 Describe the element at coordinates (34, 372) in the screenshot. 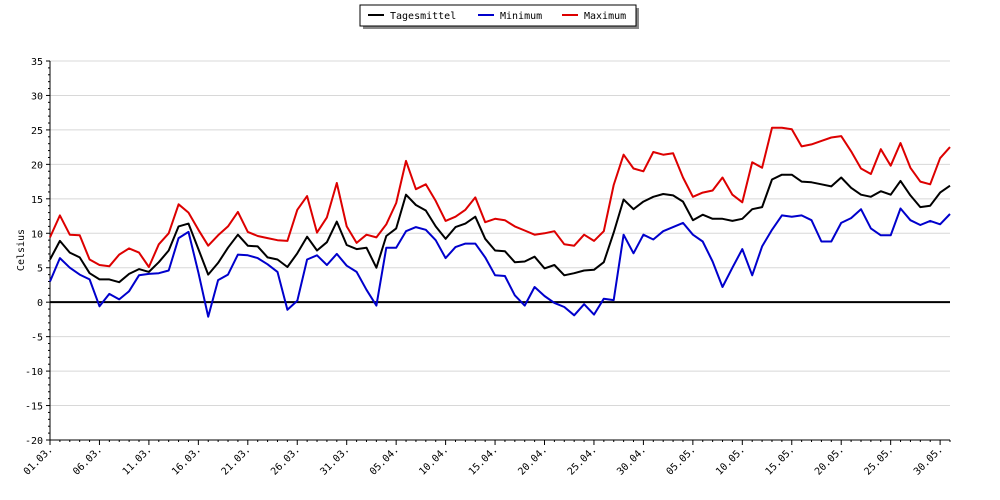

I see `y-tick-label: -10` at that location.